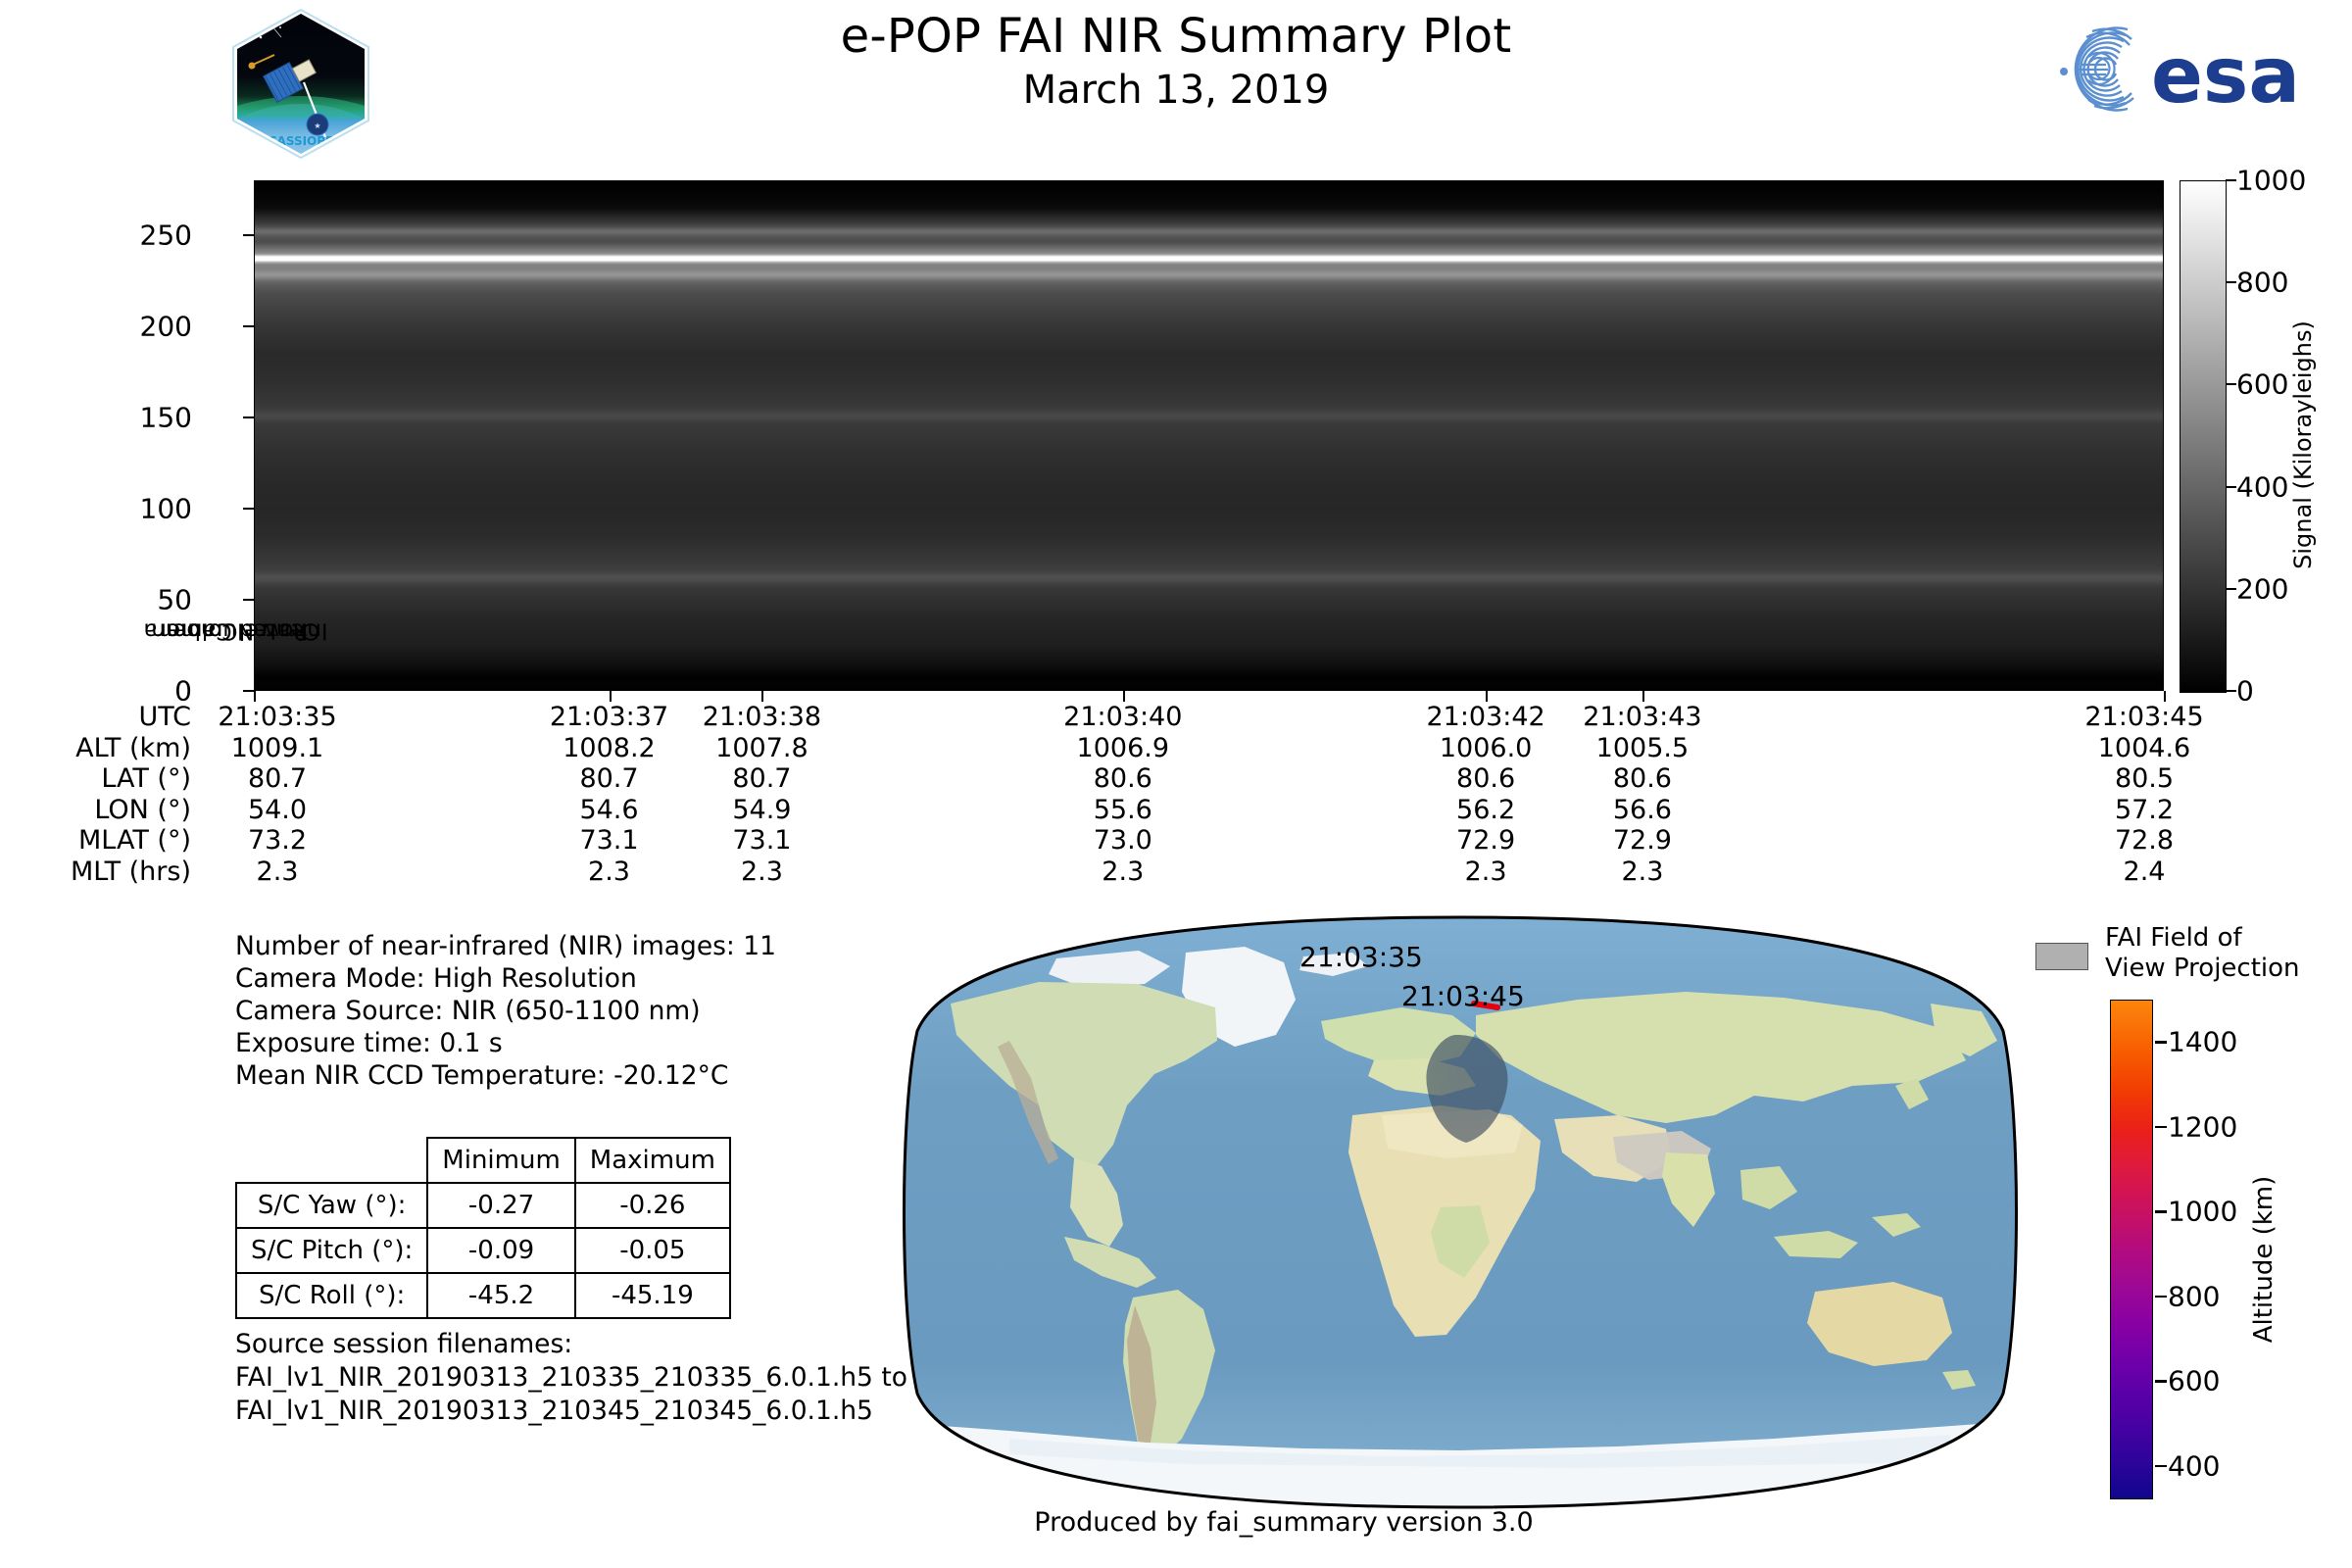  Describe the element at coordinates (369, 1043) in the screenshot. I see `info-exposure-time: Exposure time: 0.1 s` at that location.